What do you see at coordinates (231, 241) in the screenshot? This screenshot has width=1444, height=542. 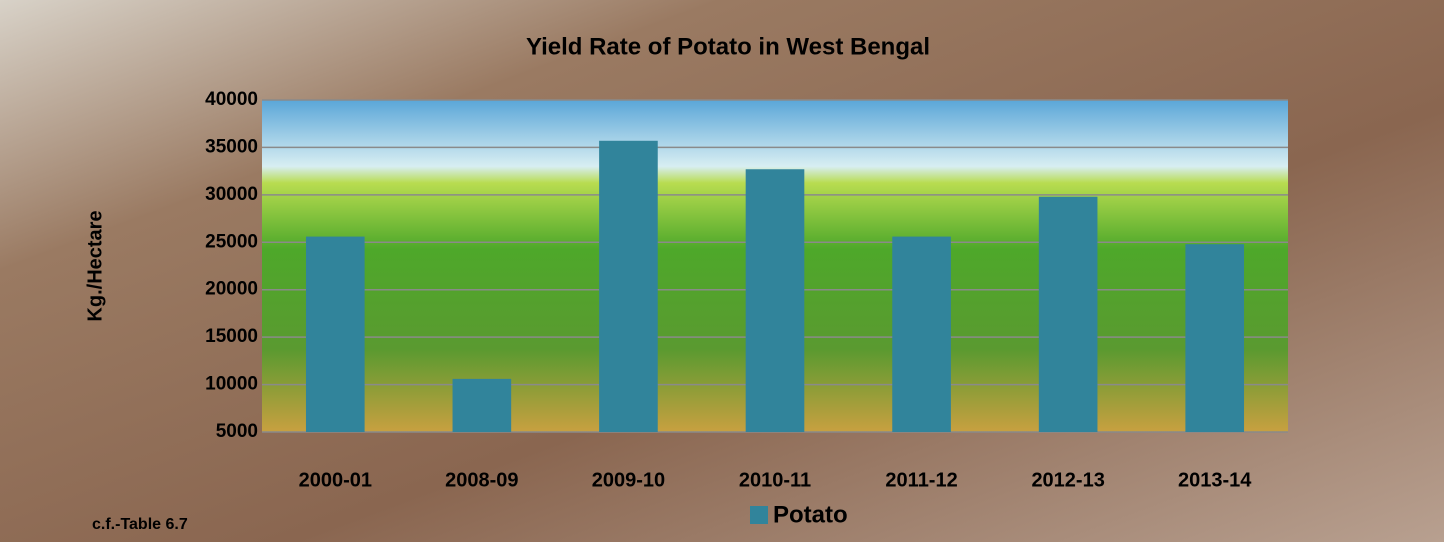 I see `y-tick-label: 25000` at bounding box center [231, 241].